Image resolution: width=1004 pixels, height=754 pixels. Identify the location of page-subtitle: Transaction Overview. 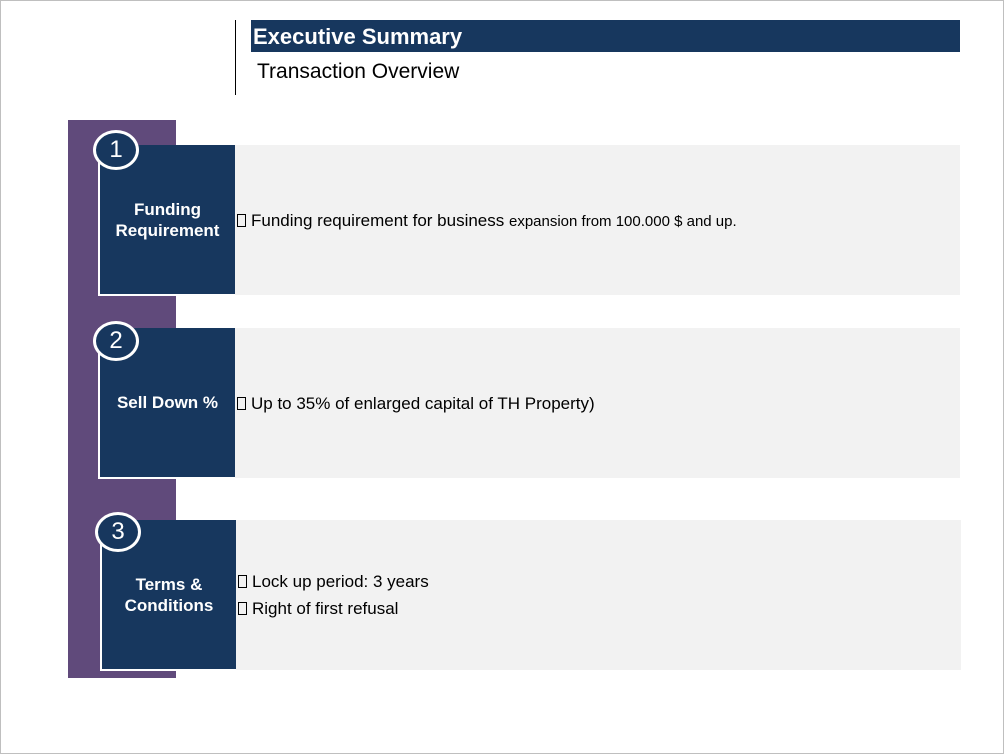
(358, 71).